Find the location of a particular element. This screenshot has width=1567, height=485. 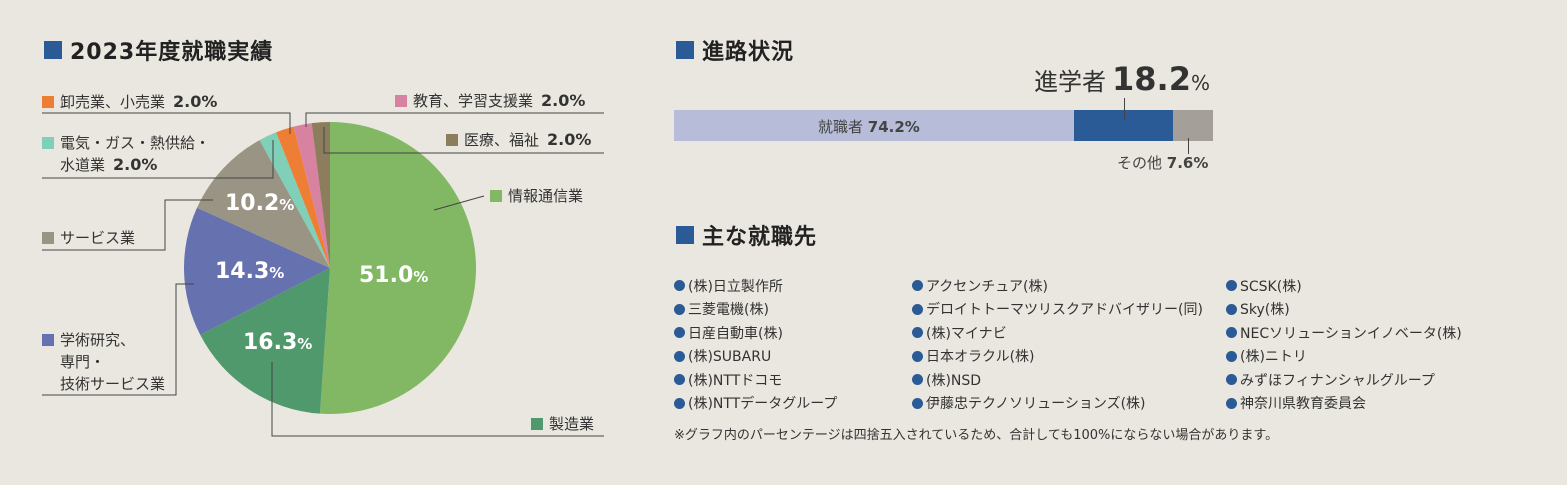

leader-utilities is located at coordinates (158, 159).